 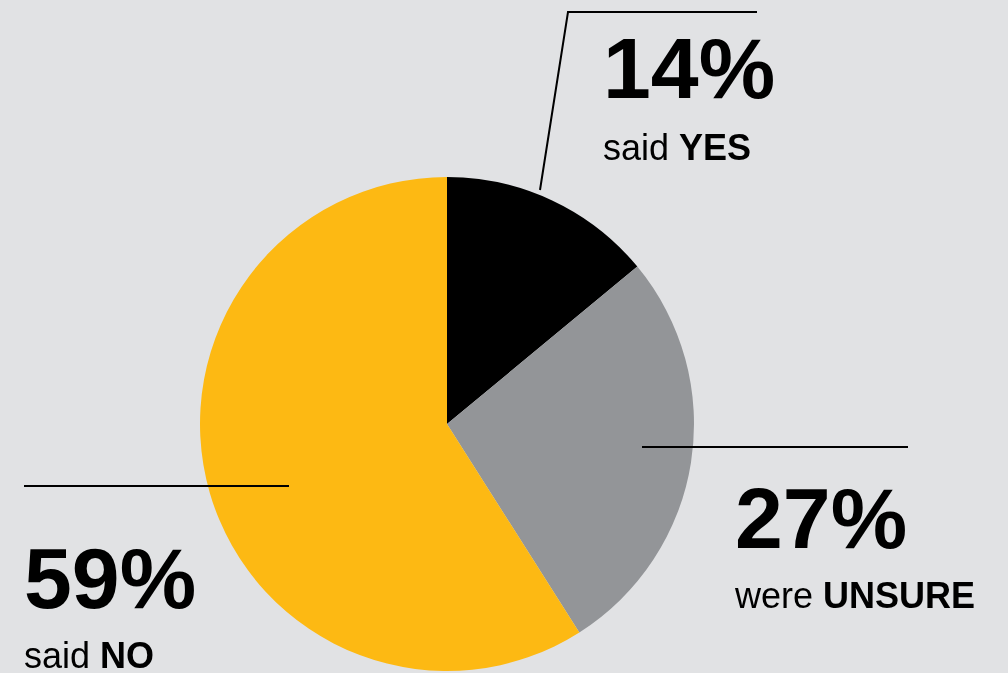 I want to click on data-label: 59%, so click(x=110, y=578).